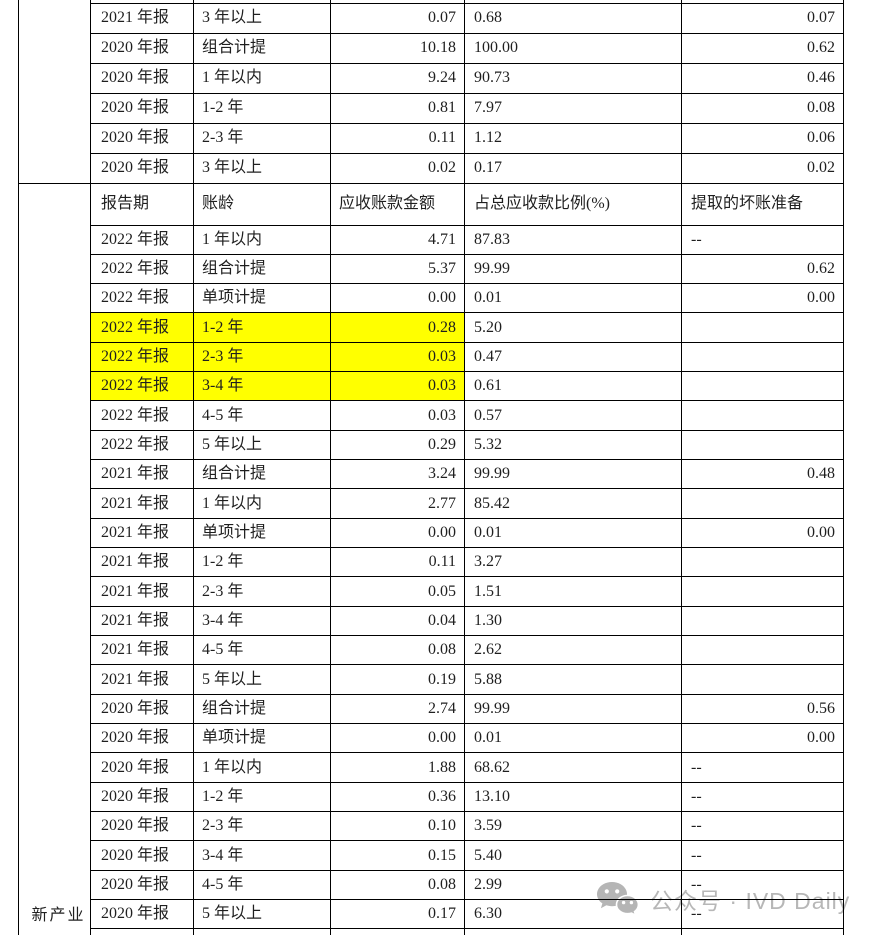 The height and width of the screenshot is (935, 873). What do you see at coordinates (397, 327) in the screenshot?
I see `amount-cell: 0.28` at bounding box center [397, 327].